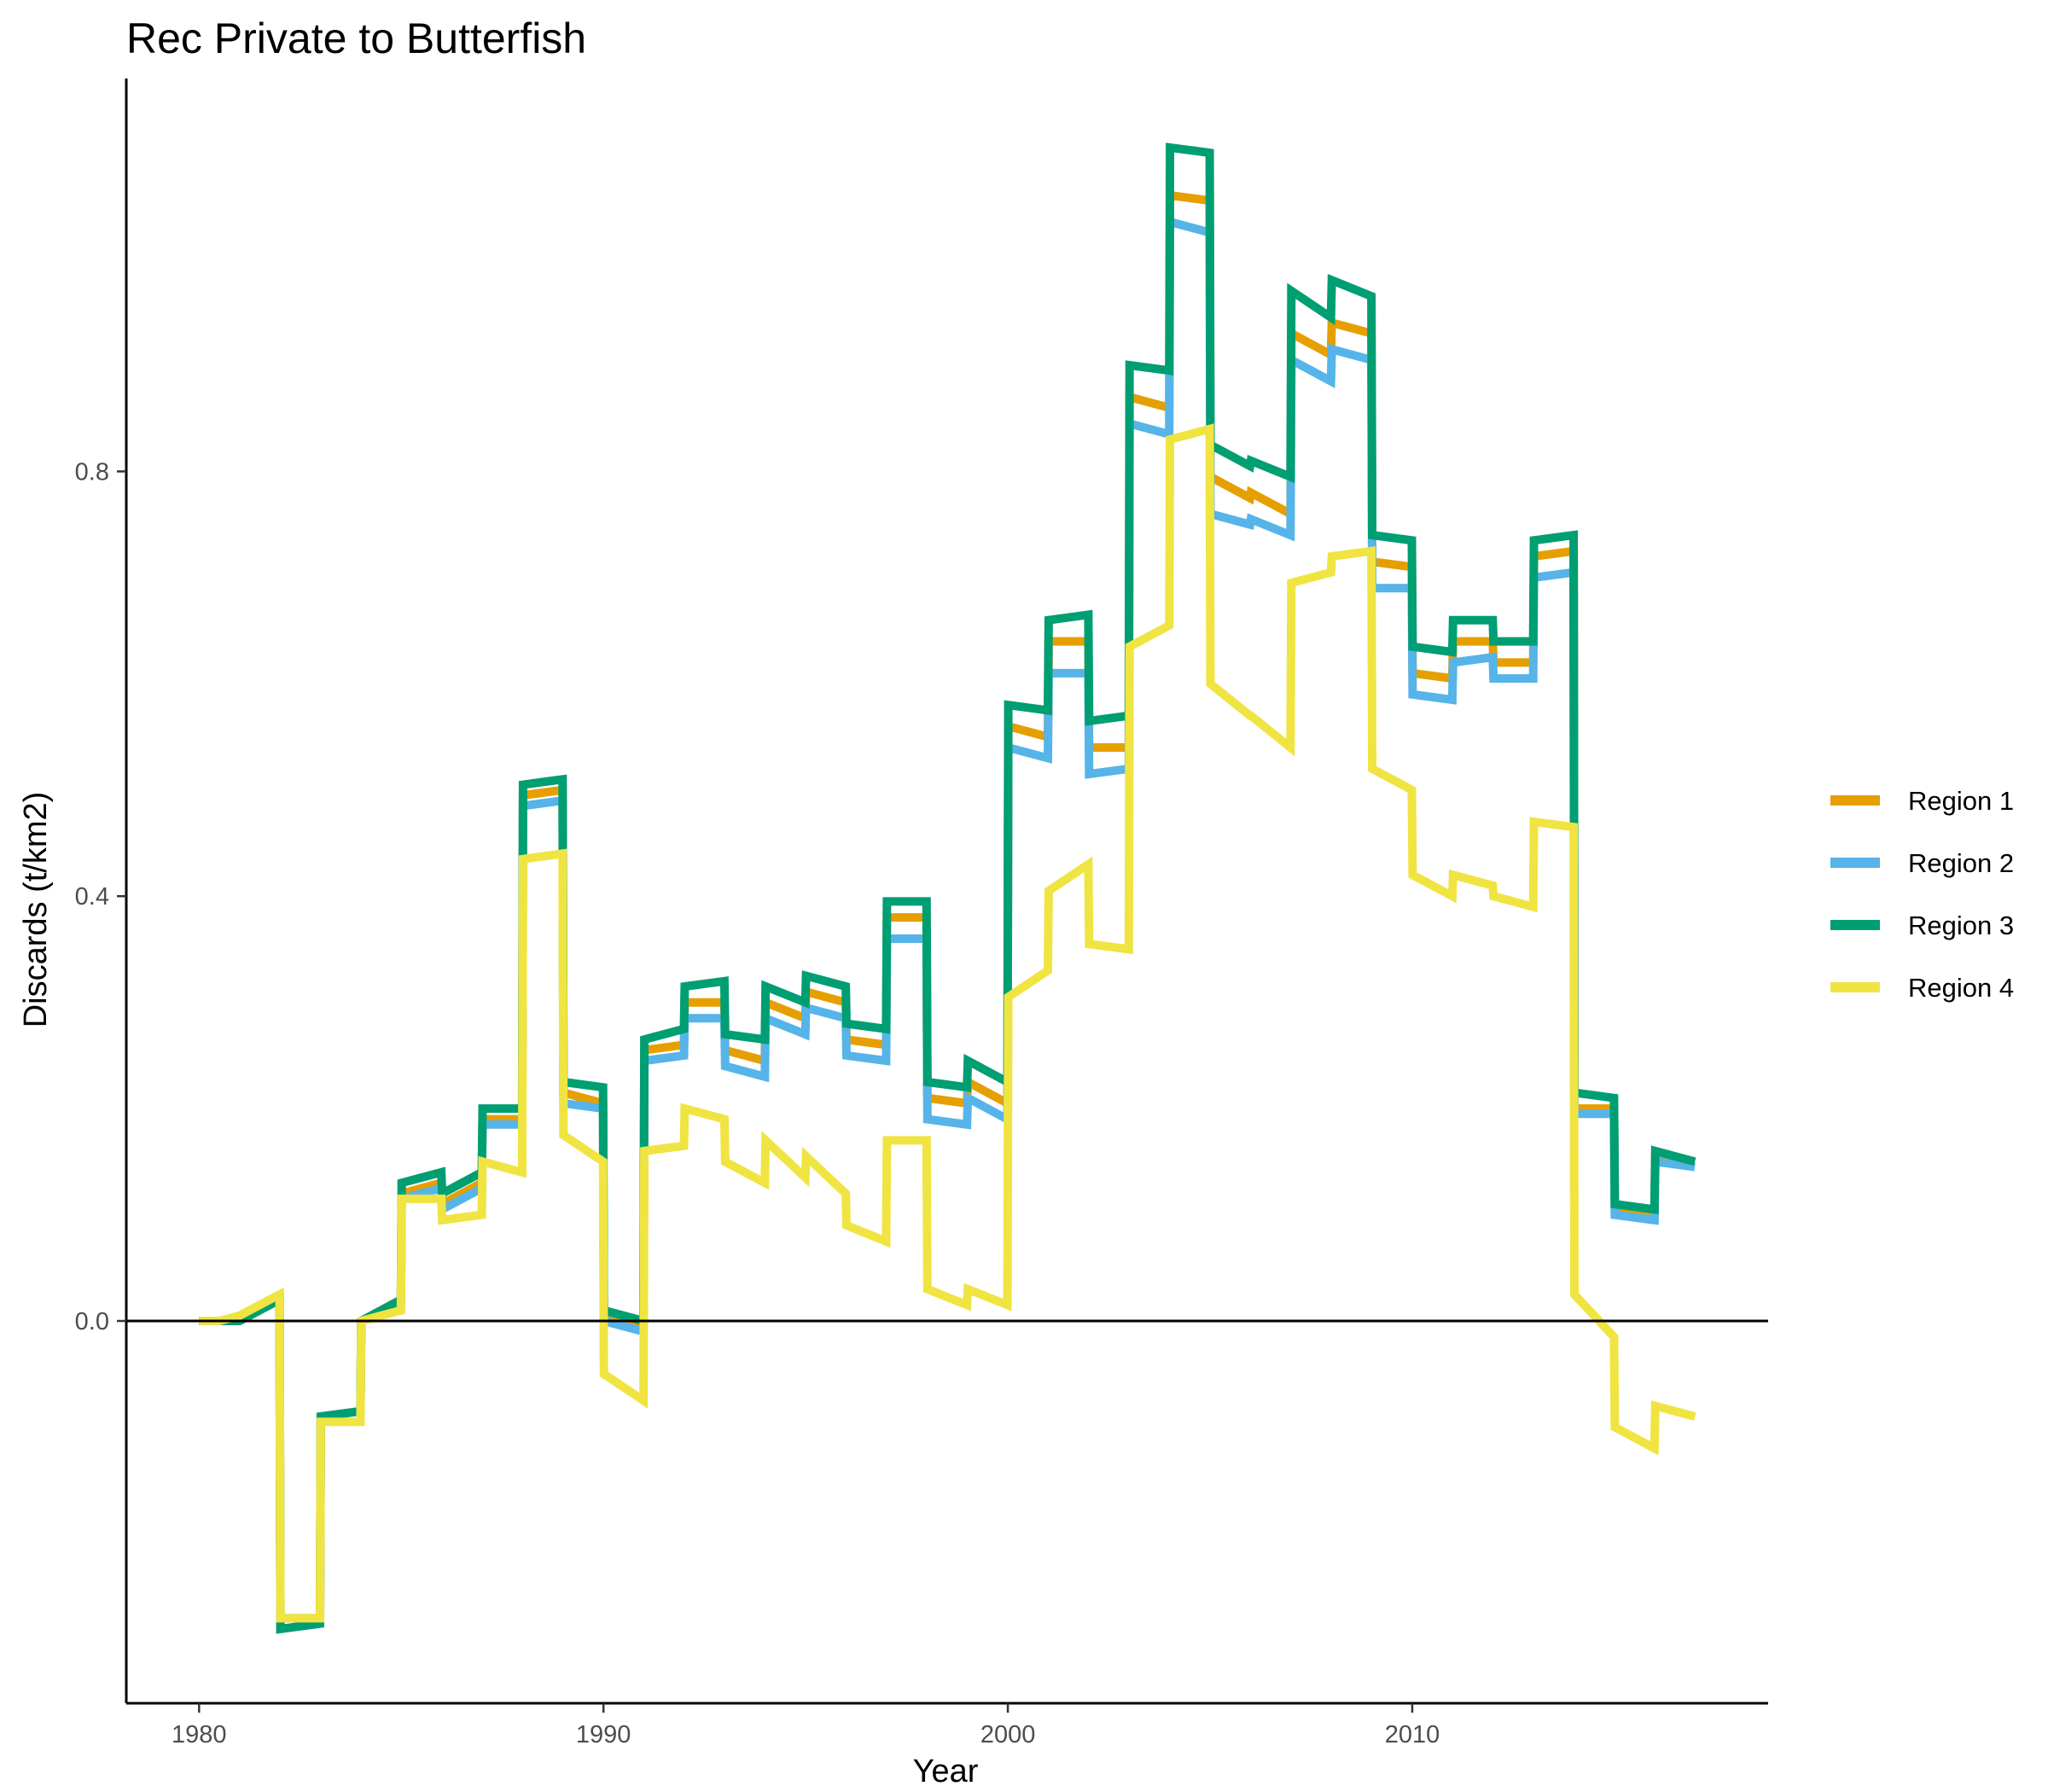 This screenshot has width=2048, height=1792. What do you see at coordinates (1412, 1734) in the screenshot?
I see `x-tick-label: 2010` at bounding box center [1412, 1734].